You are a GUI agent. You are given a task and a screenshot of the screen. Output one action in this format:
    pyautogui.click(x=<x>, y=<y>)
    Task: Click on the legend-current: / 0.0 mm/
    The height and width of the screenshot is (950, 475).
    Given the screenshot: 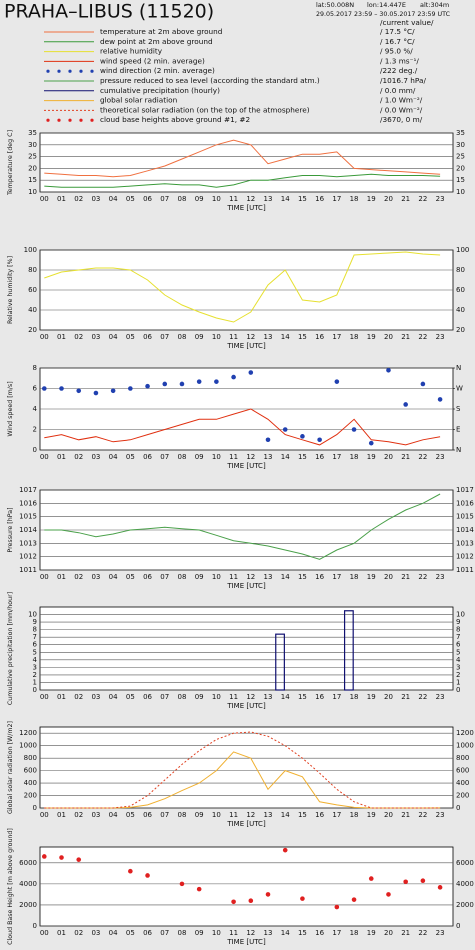 What is the action you would take?
    pyautogui.click(x=398, y=90)
    